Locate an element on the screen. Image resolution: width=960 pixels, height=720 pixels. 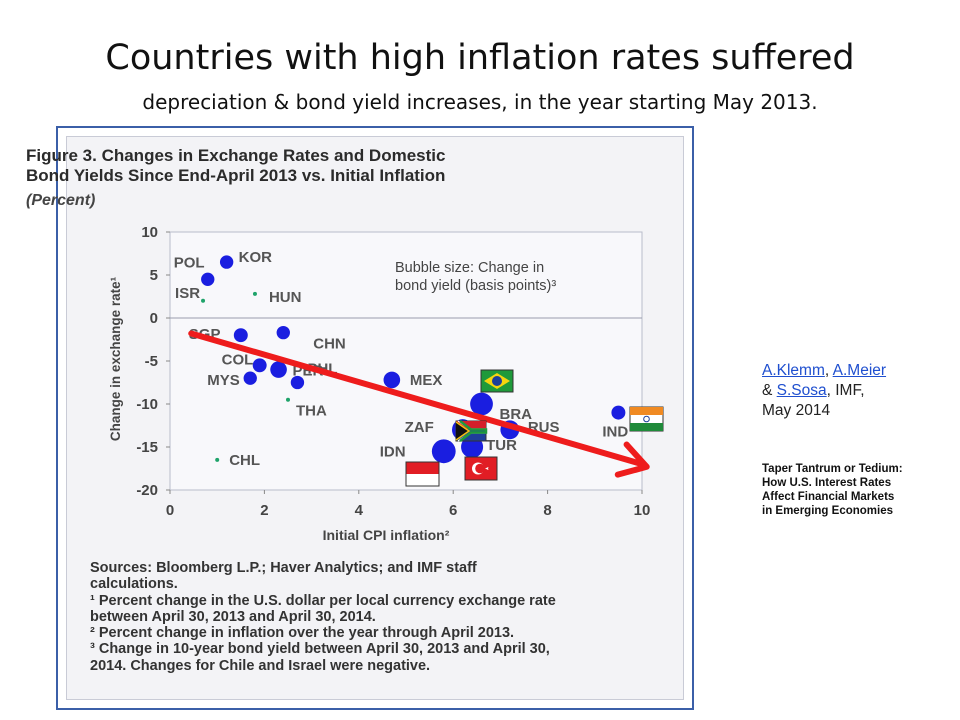
bubble-label-idn: IDN is located at coordinates (393, 451).